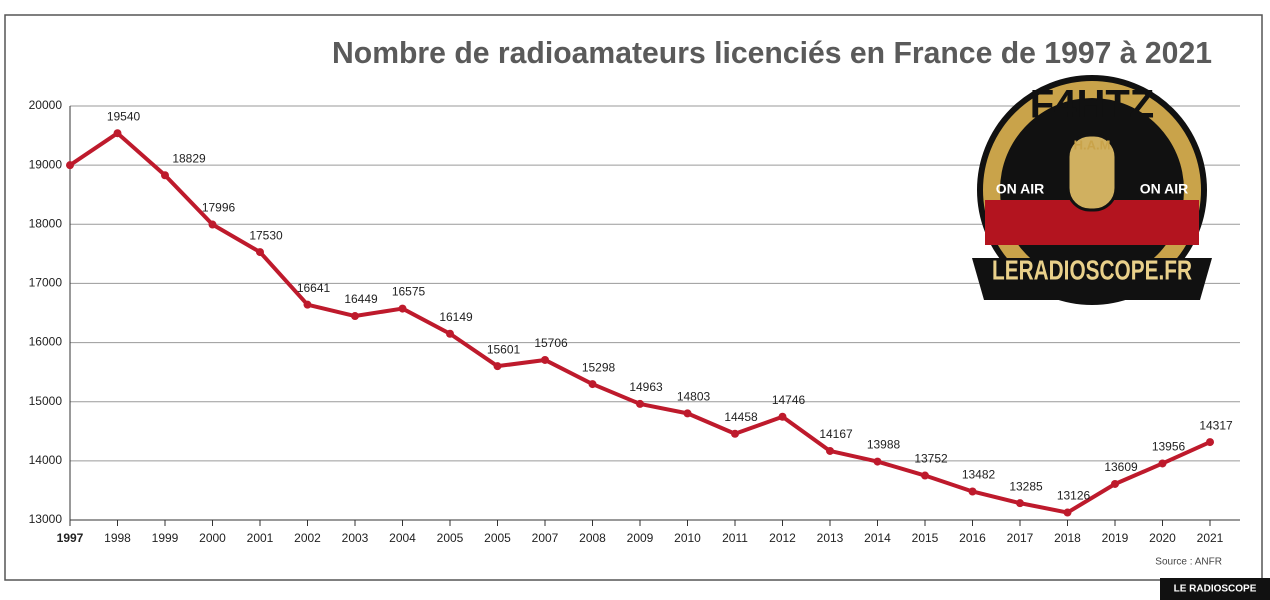 This screenshot has width=1270, height=600. I want to click on y-tick-label: 14000, so click(46, 460).